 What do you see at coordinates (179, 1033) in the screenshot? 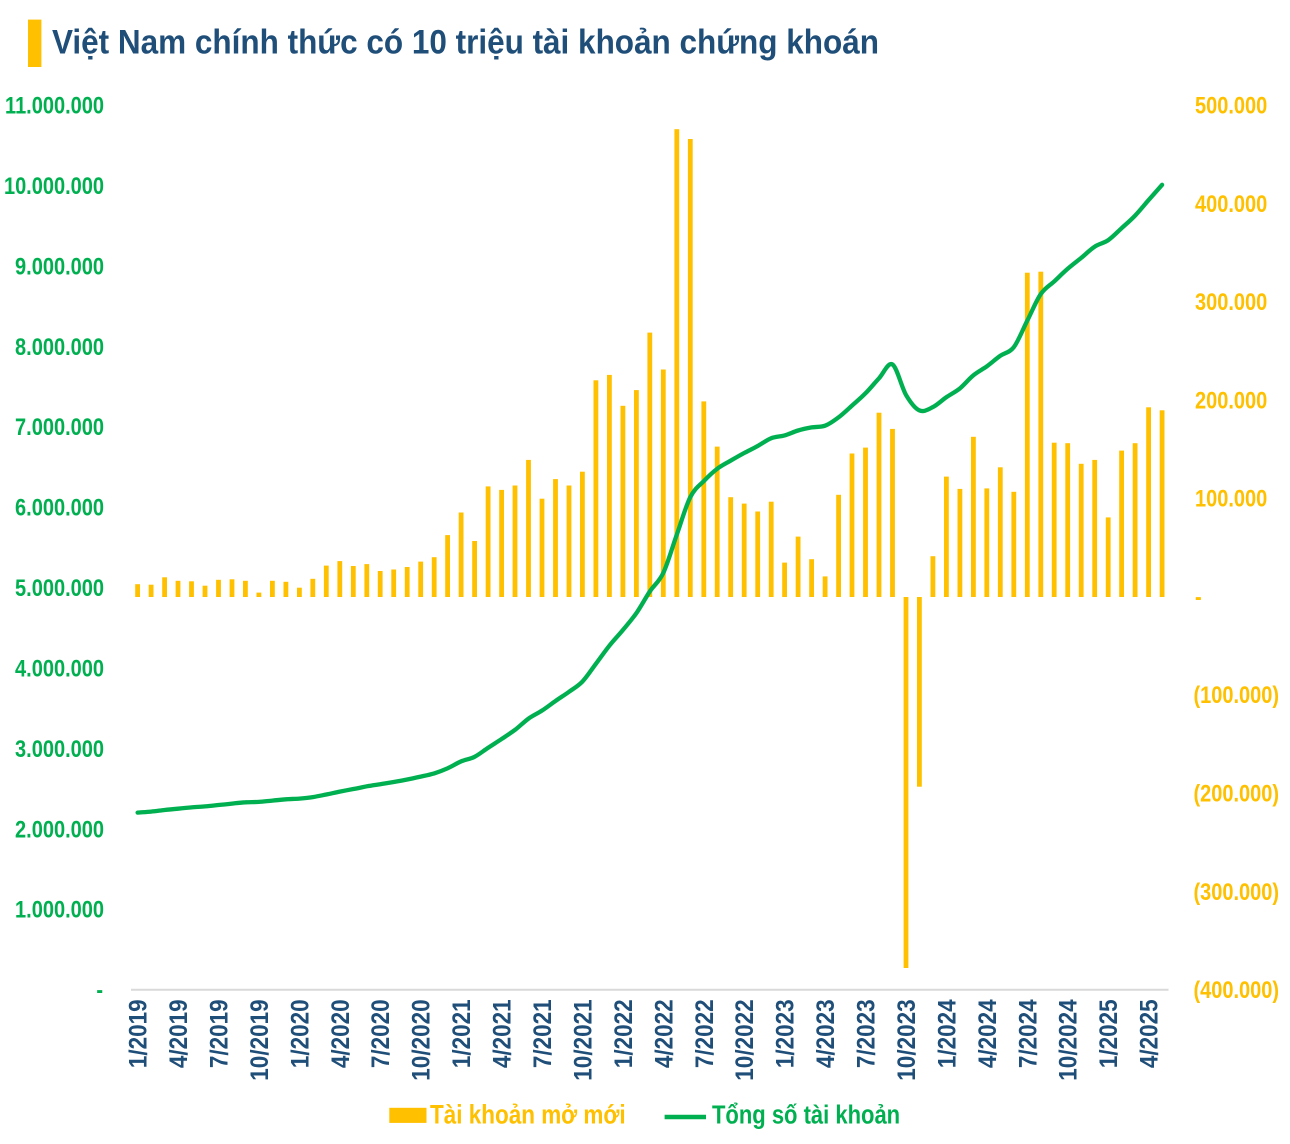
I see `svg-text: 4/2019` at bounding box center [179, 1033].